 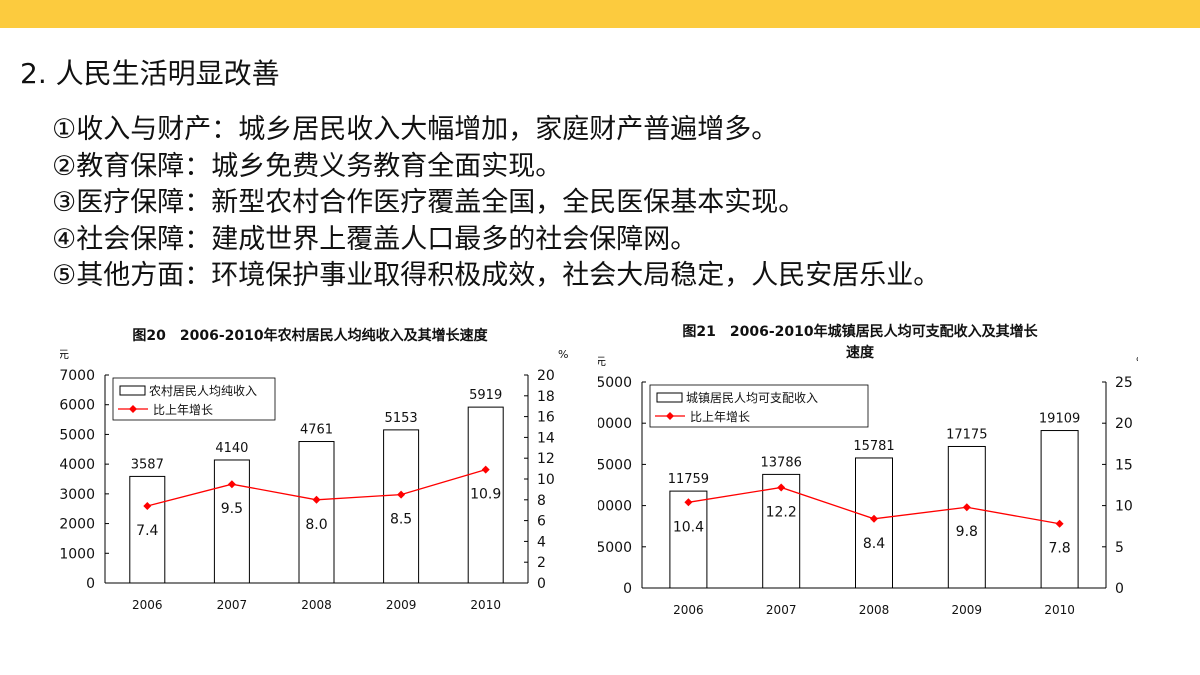 What do you see at coordinates (615, 424) in the screenshot?
I see `y-tick-label: 20000` at bounding box center [615, 424].